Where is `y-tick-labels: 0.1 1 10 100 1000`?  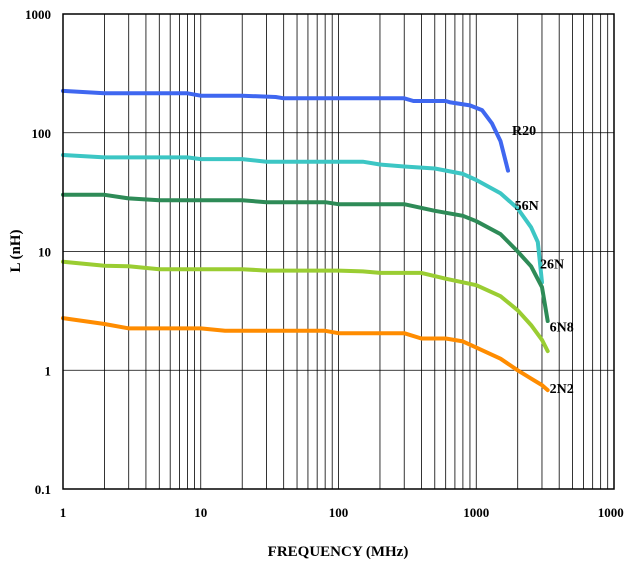 y-tick-labels: 0.1 1 10 100 1000 is located at coordinates (38, 252).